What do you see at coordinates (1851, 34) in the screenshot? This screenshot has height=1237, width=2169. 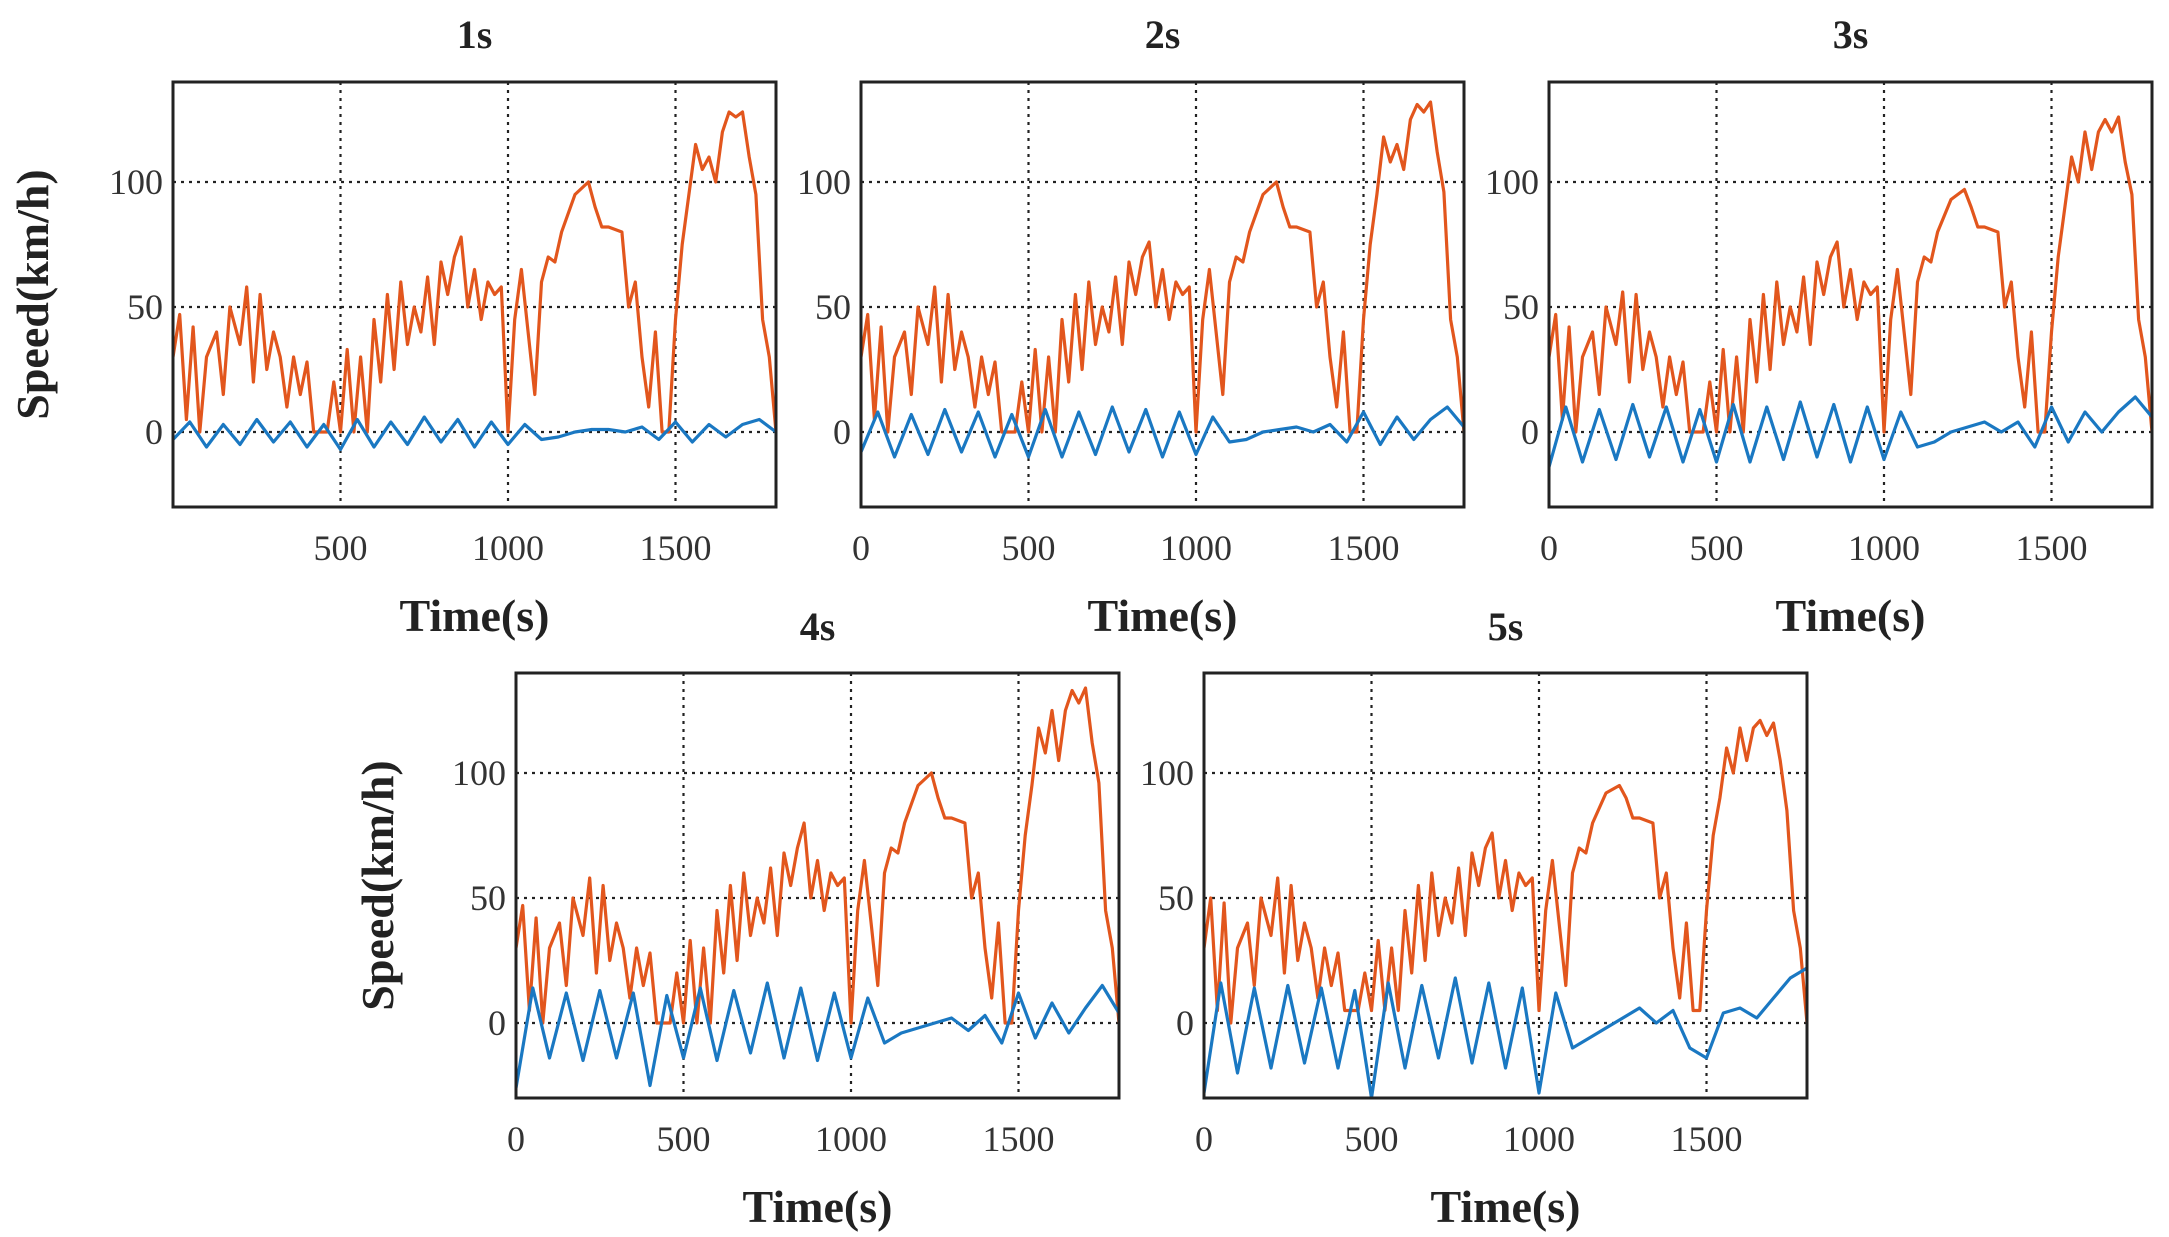 I see `panel-title: 3s` at bounding box center [1851, 34].